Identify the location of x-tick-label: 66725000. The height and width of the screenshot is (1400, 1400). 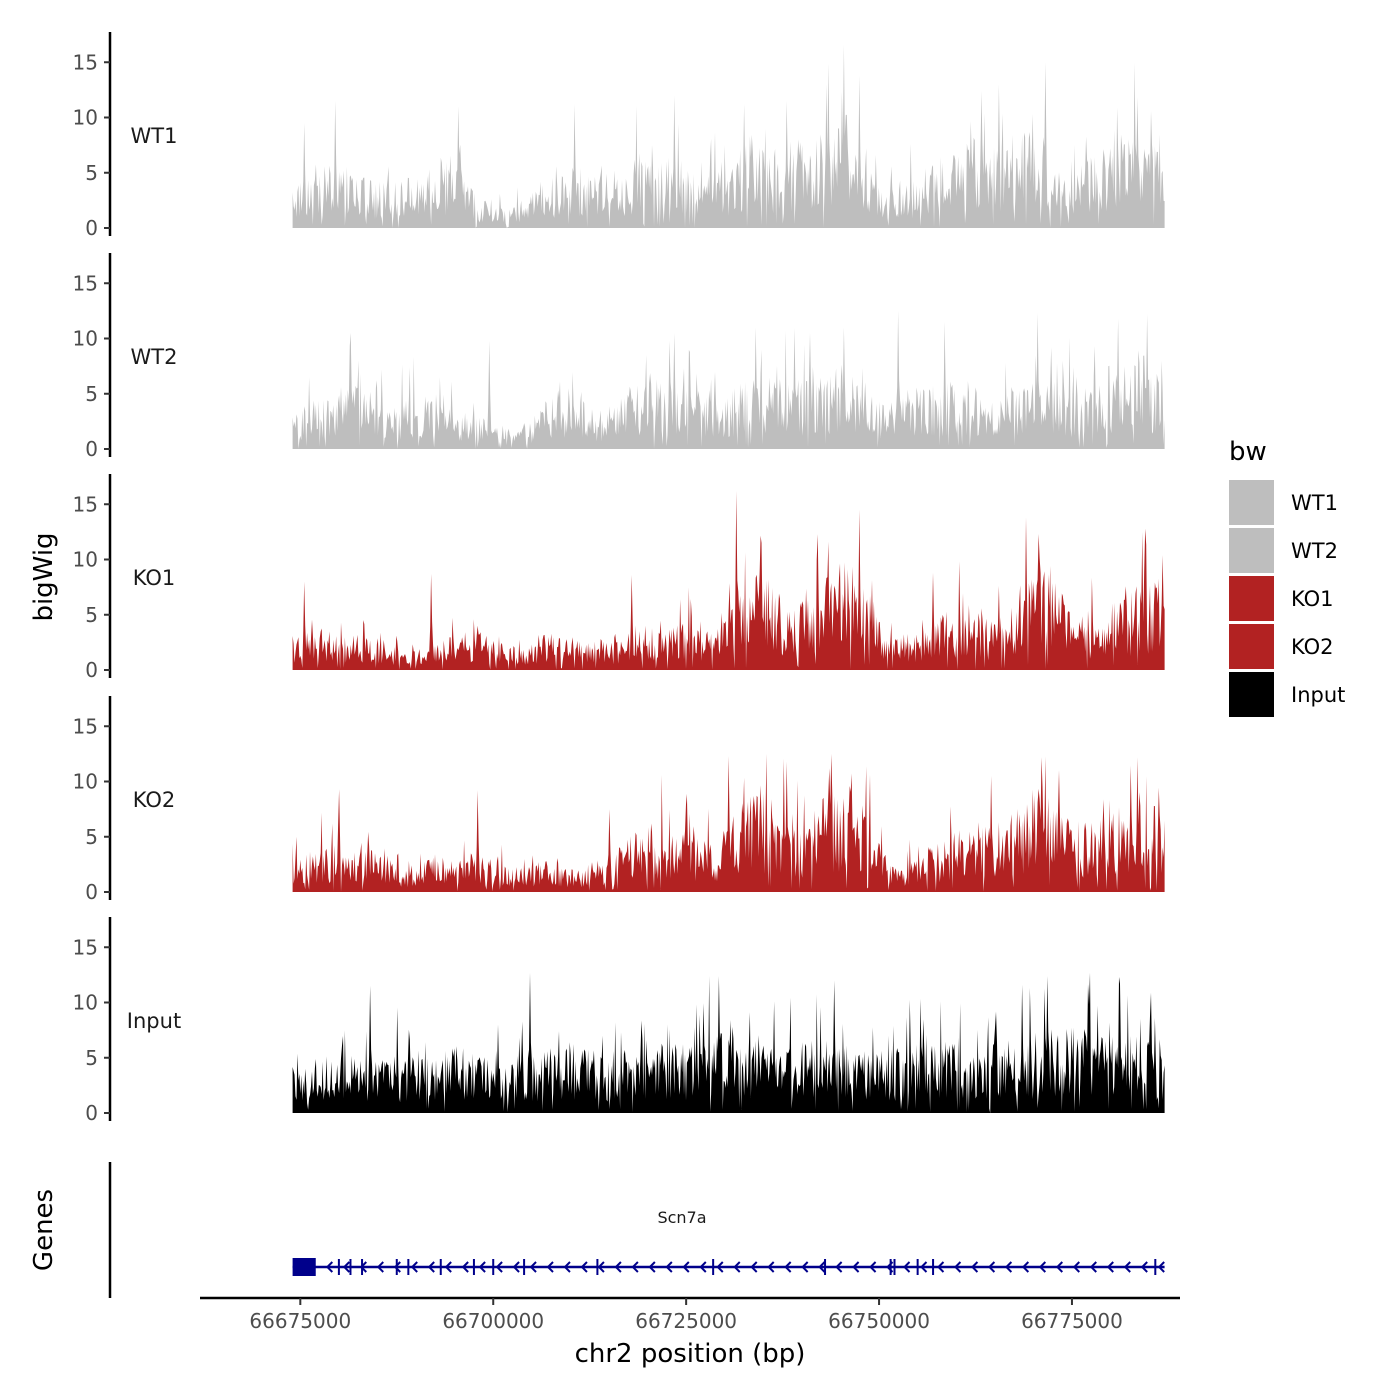
(686, 1321).